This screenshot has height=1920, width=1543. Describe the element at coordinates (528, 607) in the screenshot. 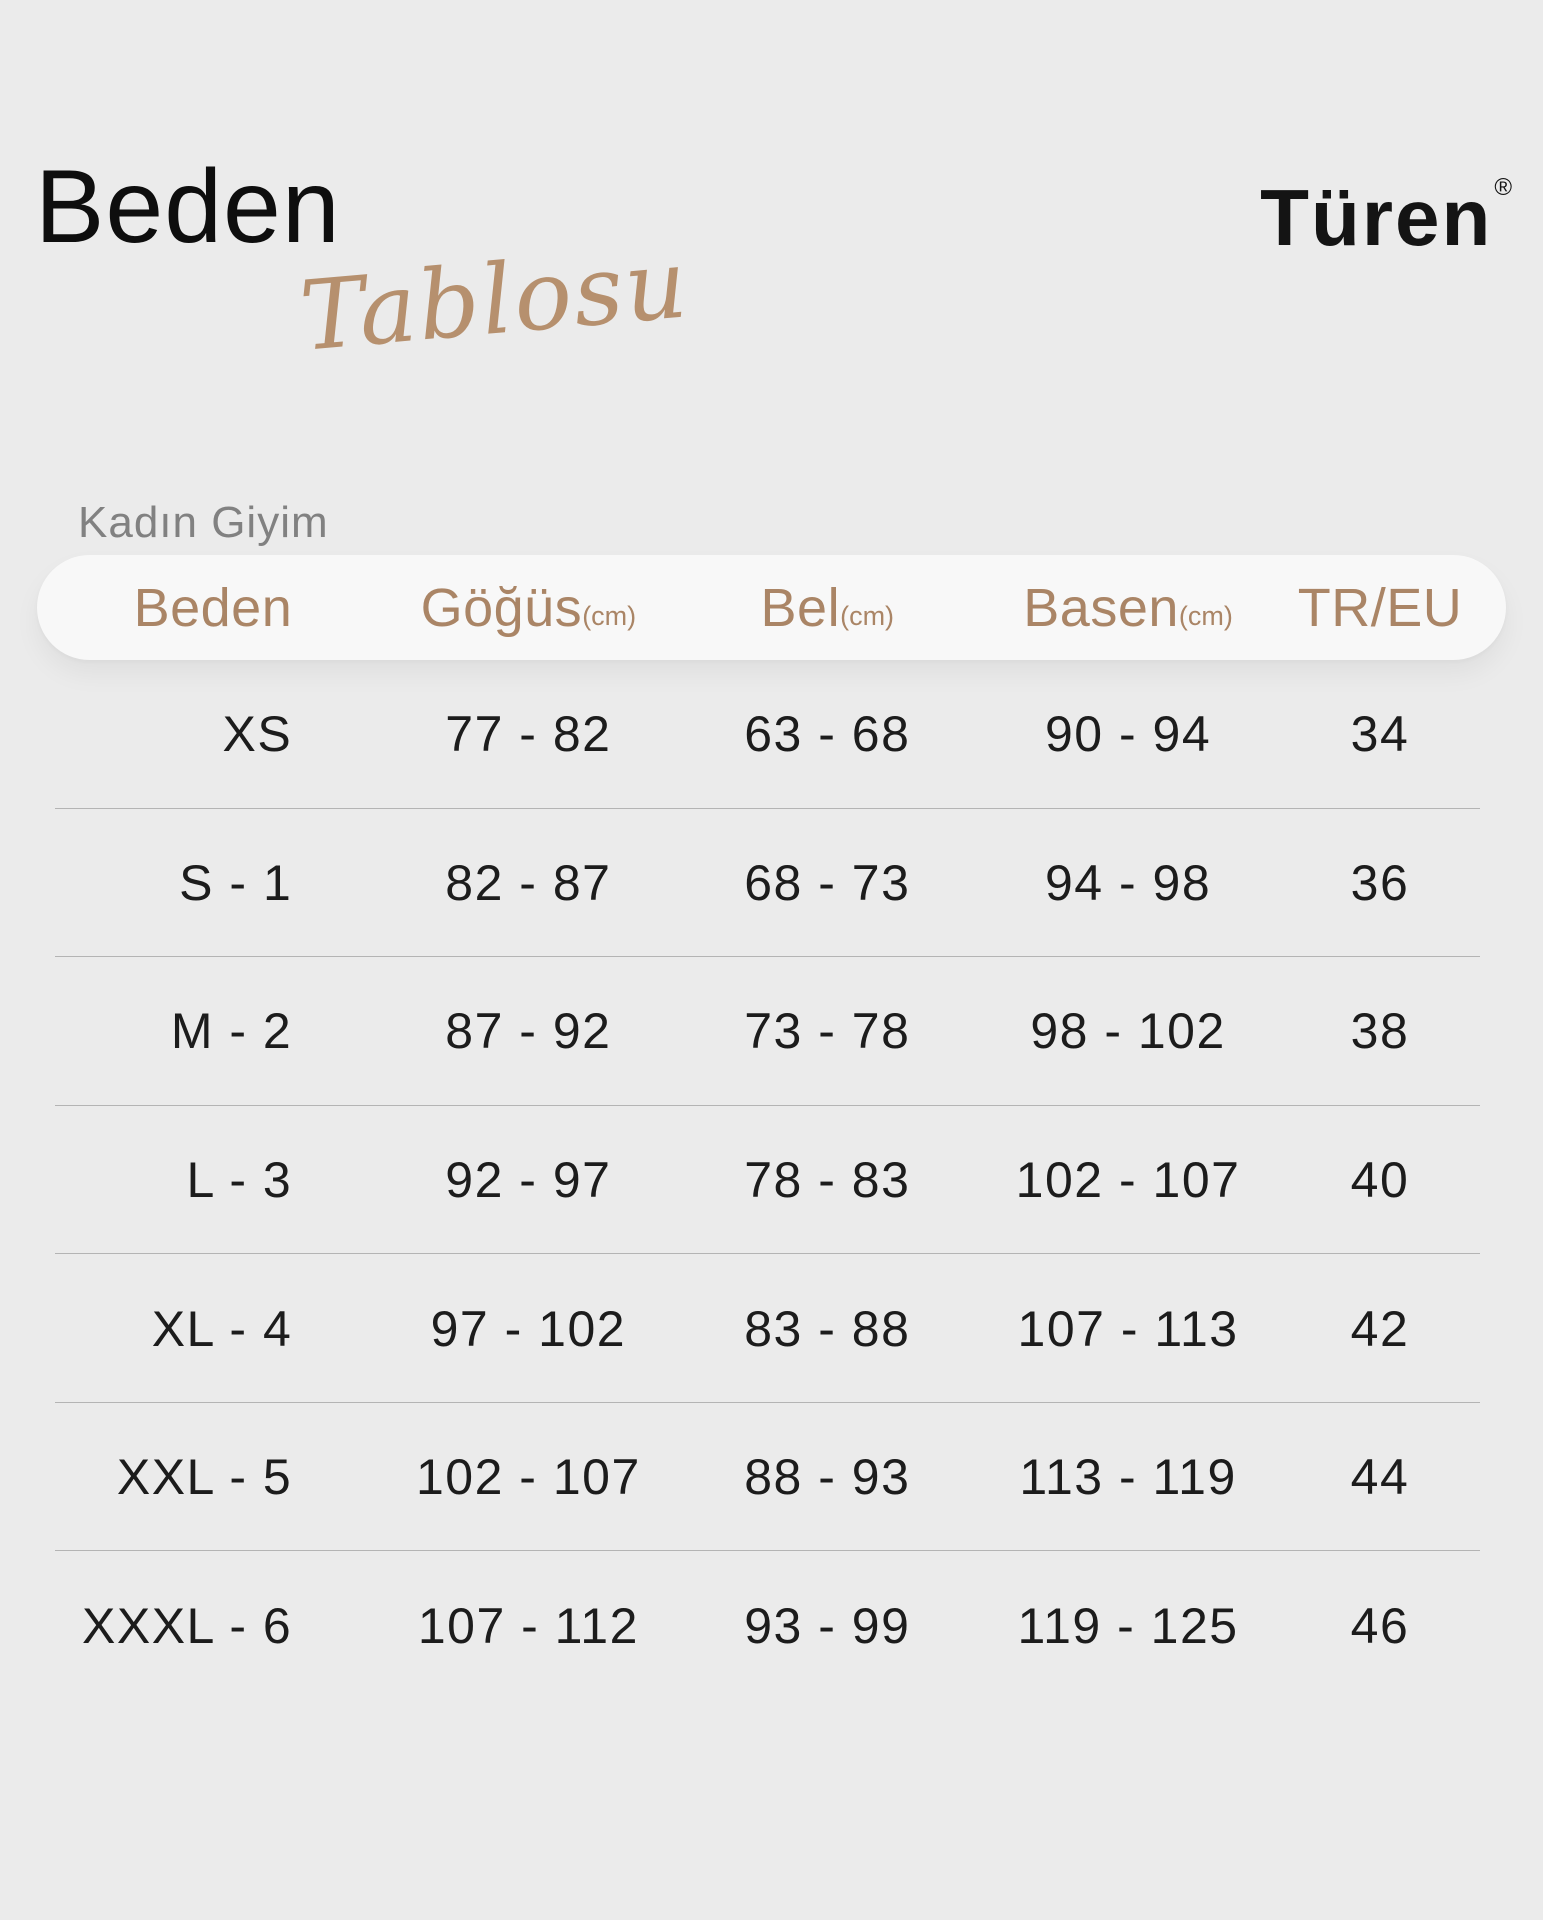

I see `header-cell-gogus: Göğüs(cm)` at that location.